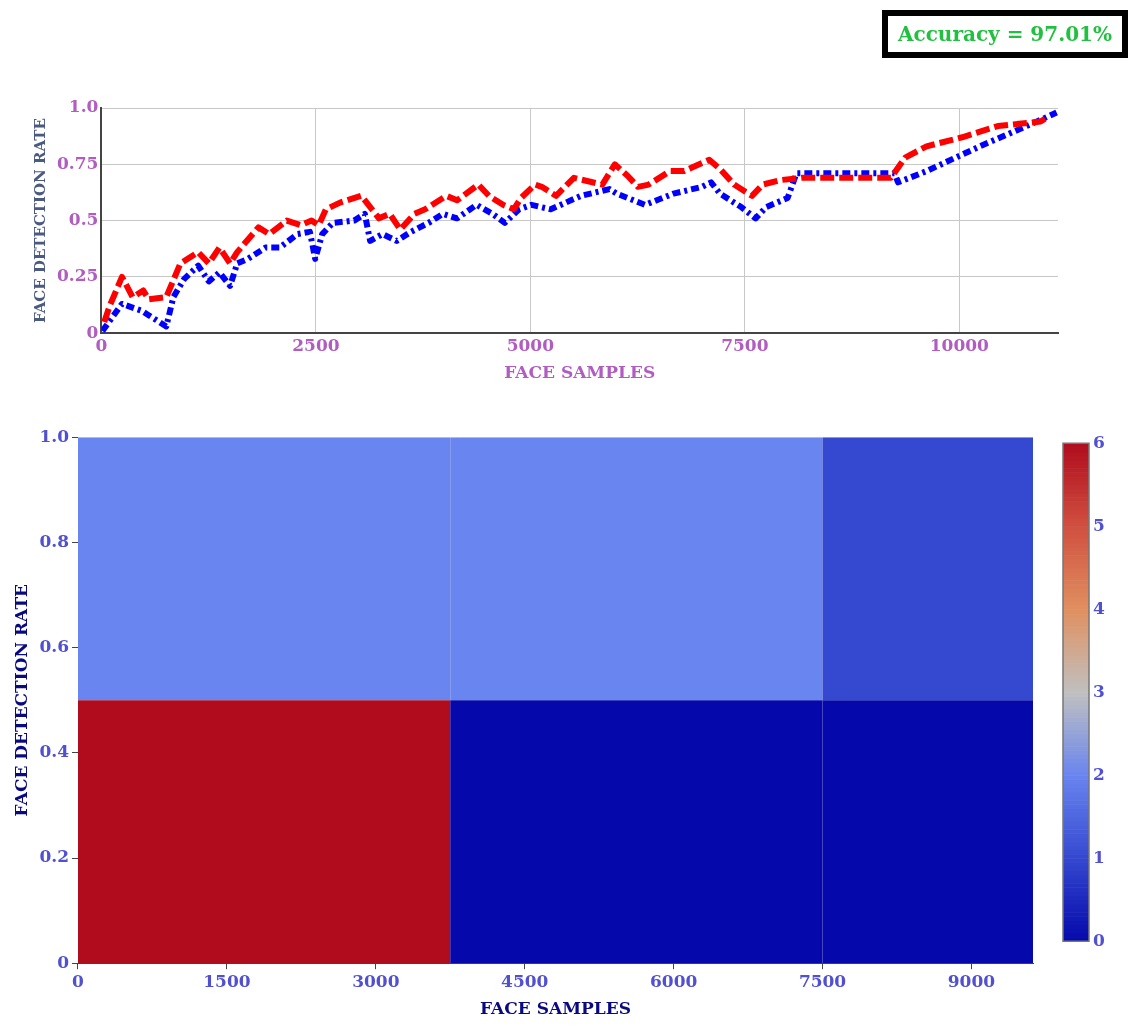 The height and width of the screenshot is (1032, 1136). I want to click on color-bar-label: 4, so click(1099, 607).